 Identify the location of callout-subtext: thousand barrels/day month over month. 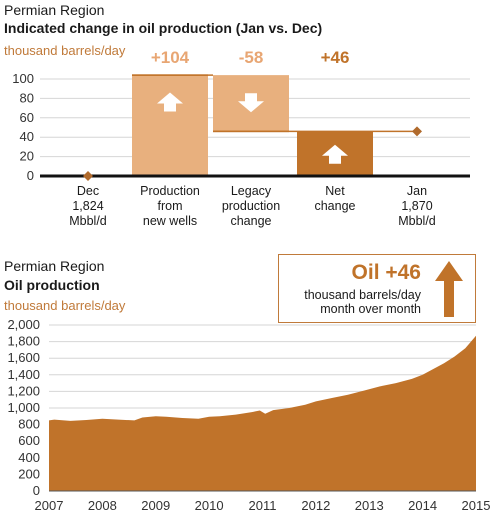
(362, 302).